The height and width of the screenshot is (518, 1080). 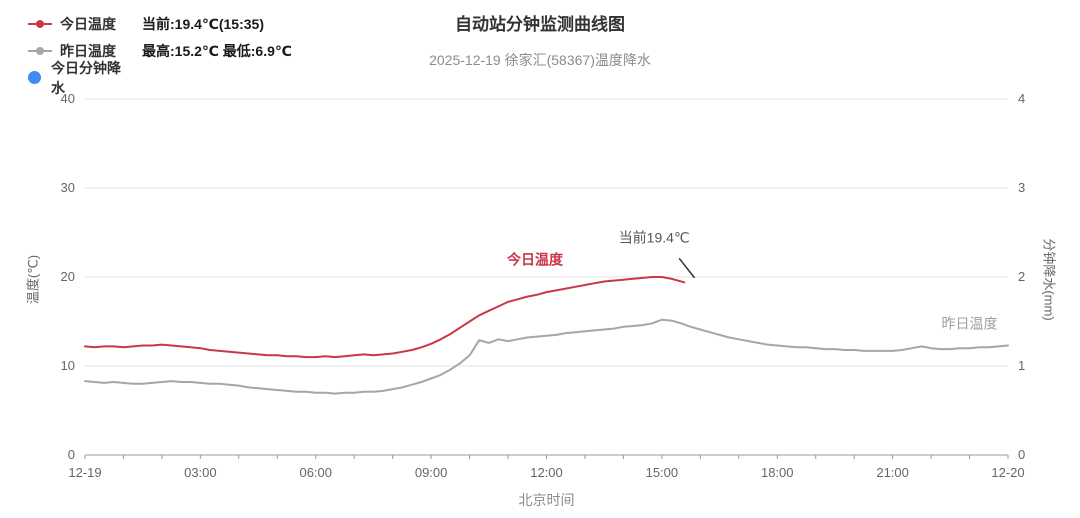 I want to click on series-yesterday-line, so click(x=546, y=356).